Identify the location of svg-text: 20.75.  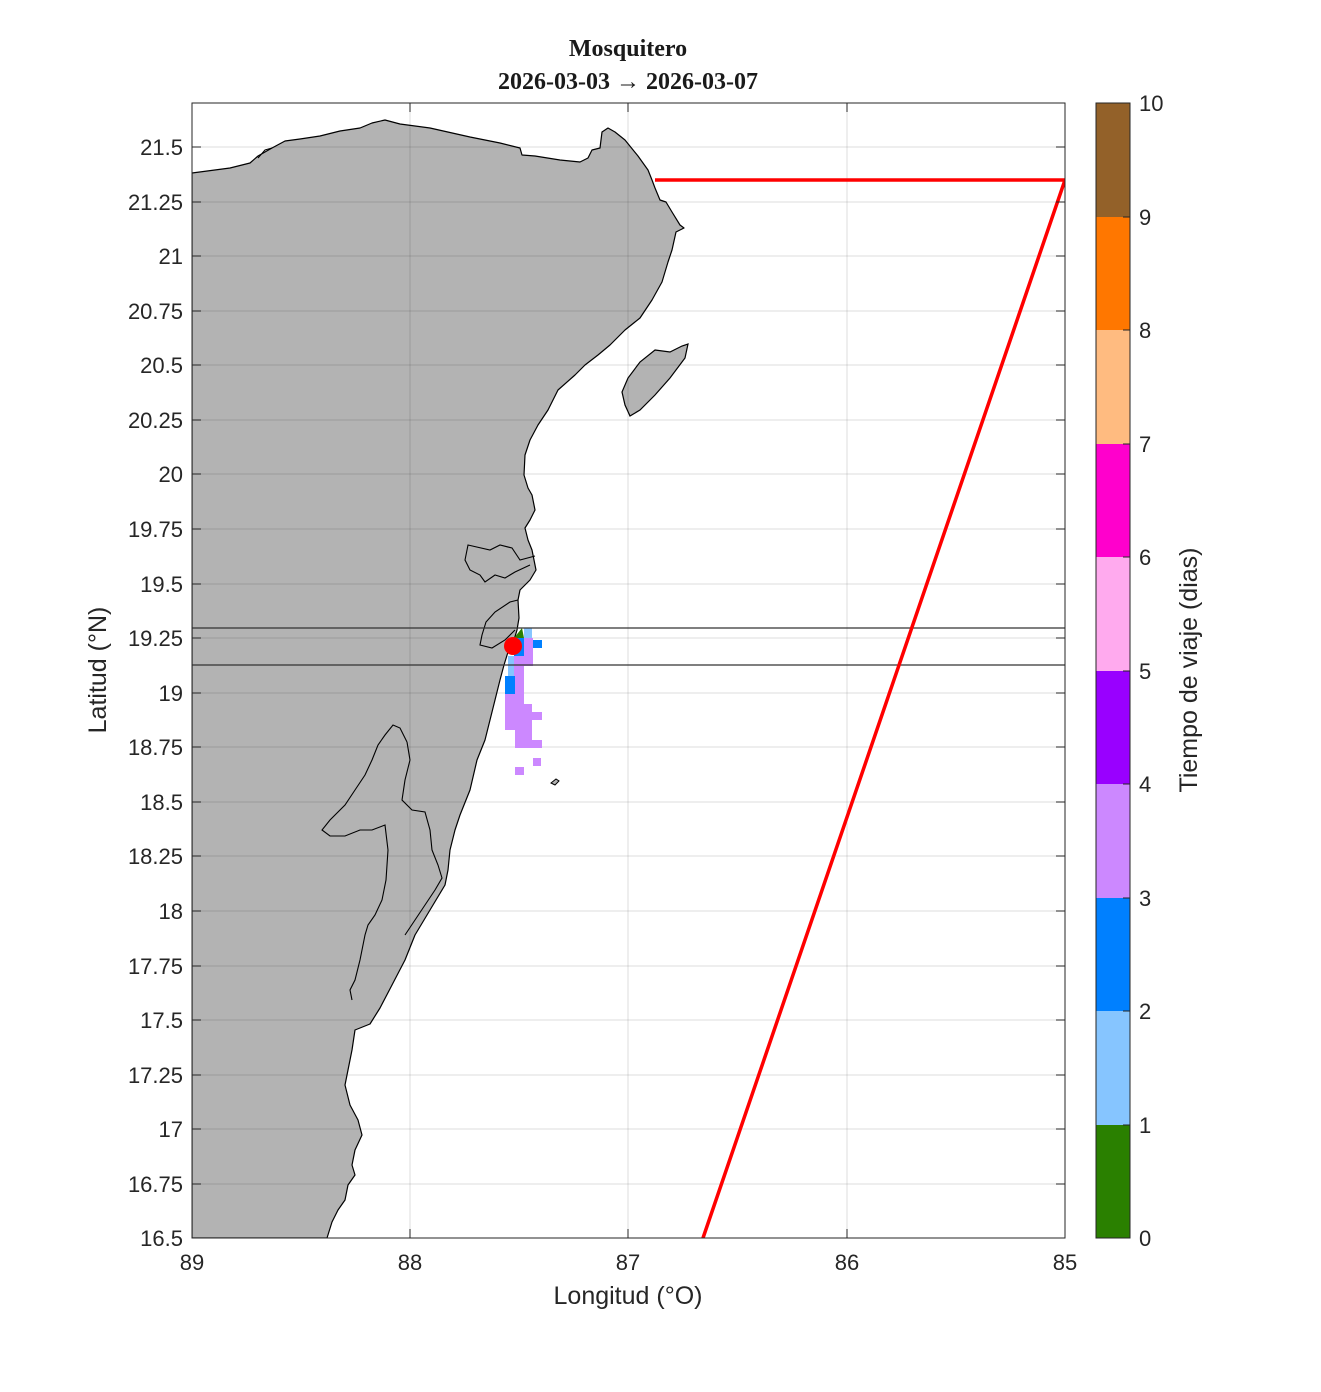
(155, 311).